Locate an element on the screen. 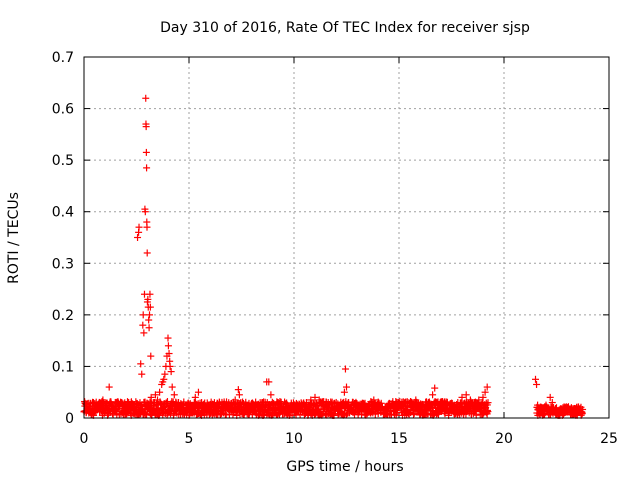 The image size is (640, 480). y-tick-label: 0.5 is located at coordinates (63, 161).